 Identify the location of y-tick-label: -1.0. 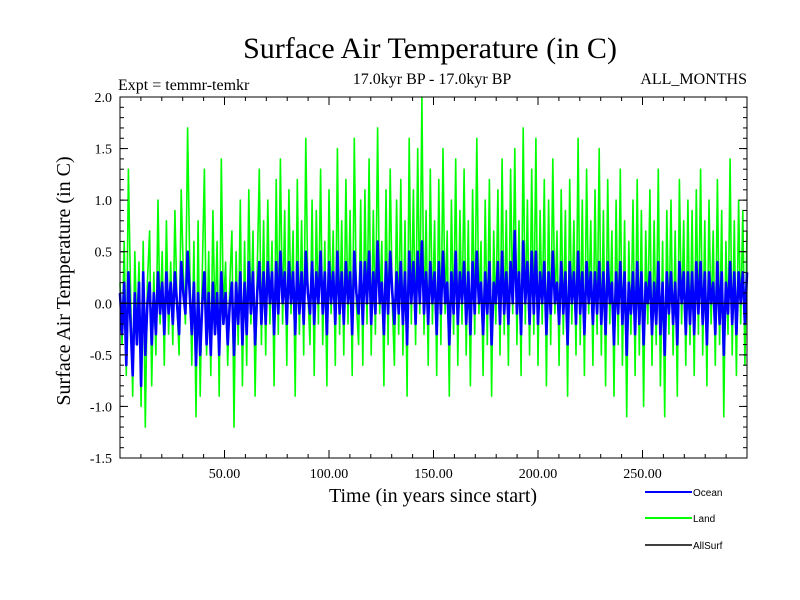
(101, 407).